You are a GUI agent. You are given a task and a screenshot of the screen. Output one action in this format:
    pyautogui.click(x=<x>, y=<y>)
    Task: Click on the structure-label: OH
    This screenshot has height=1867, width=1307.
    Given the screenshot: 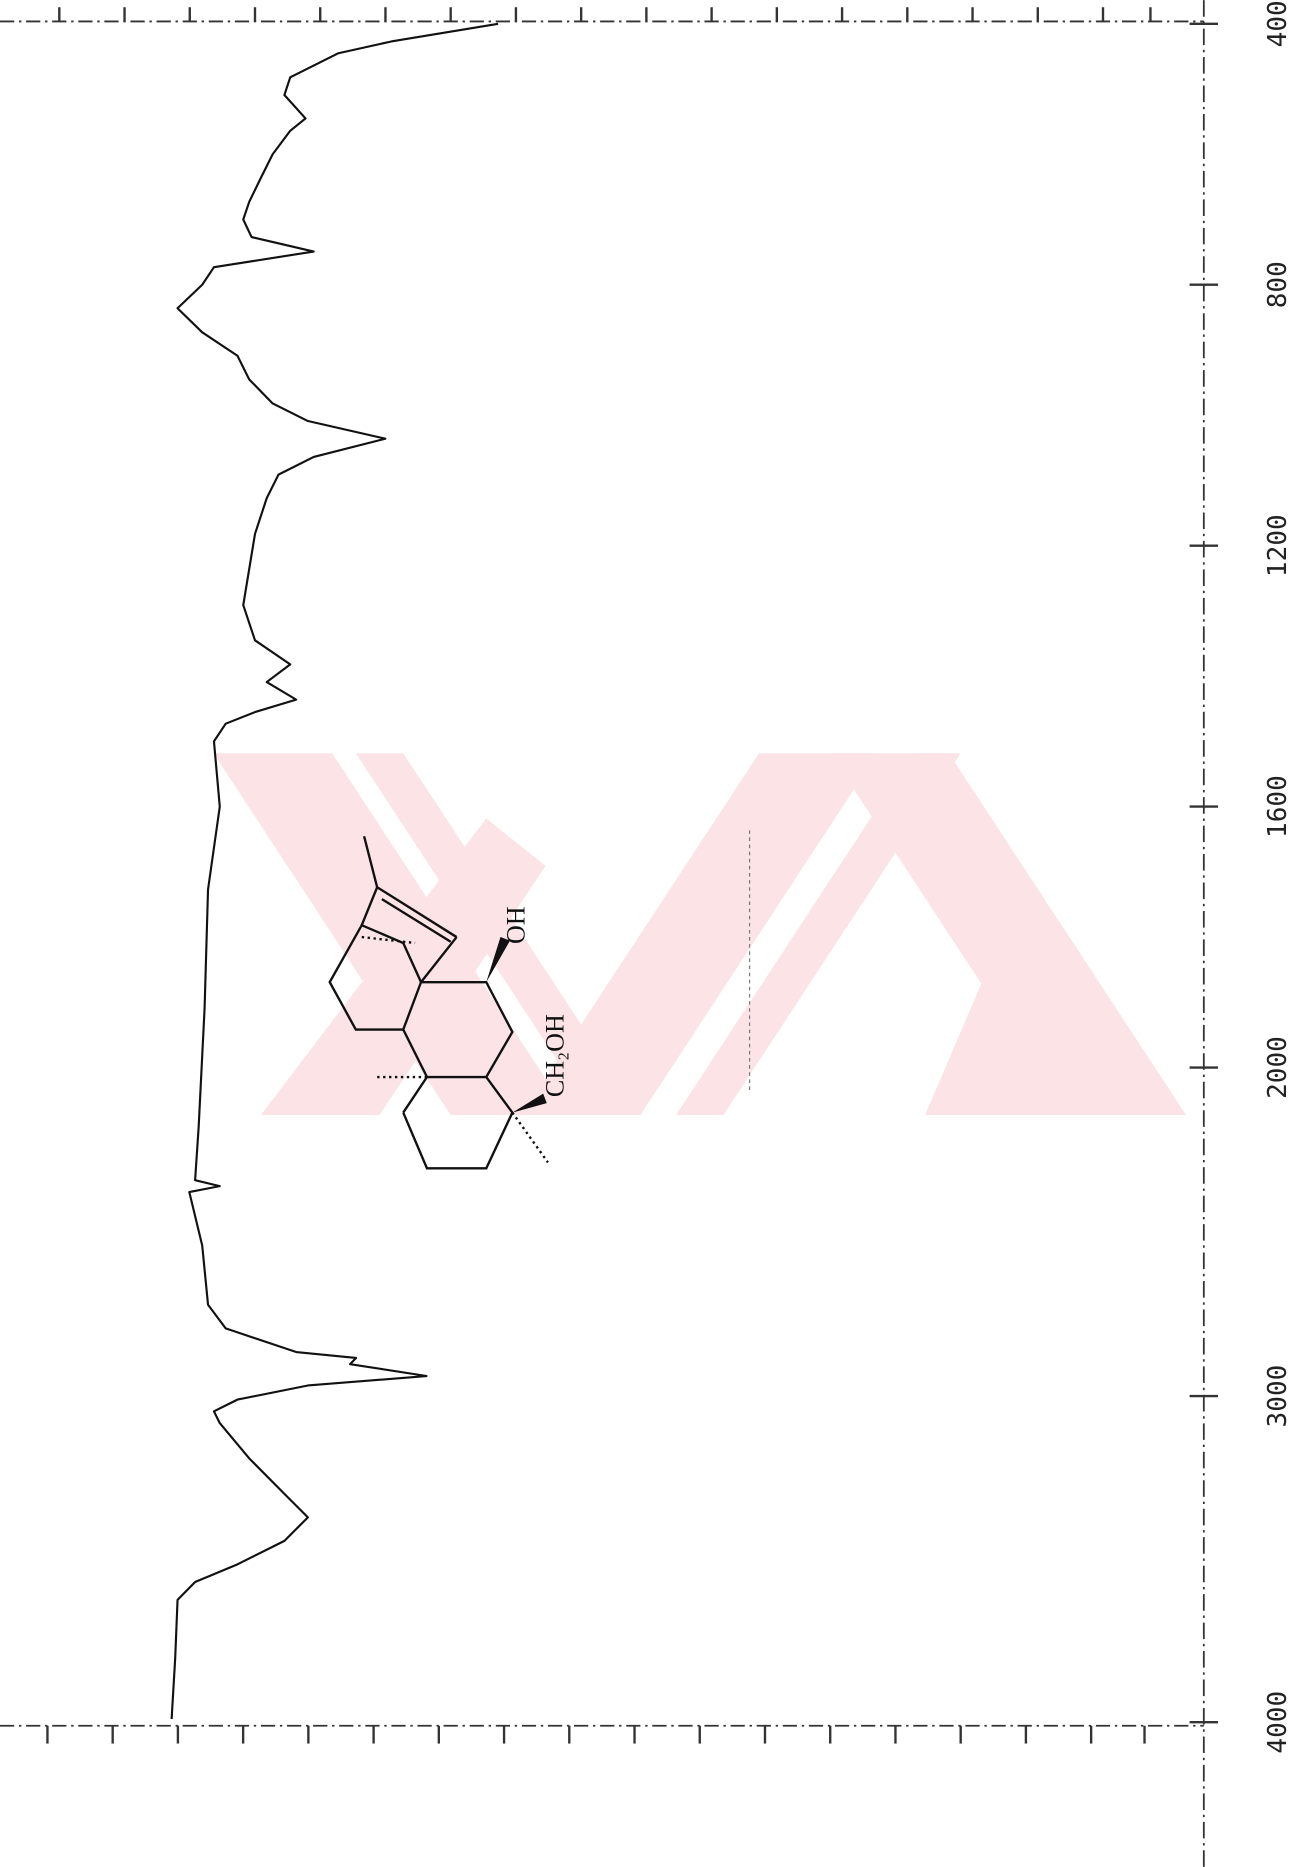 What is the action you would take?
    pyautogui.click(x=515, y=925)
    